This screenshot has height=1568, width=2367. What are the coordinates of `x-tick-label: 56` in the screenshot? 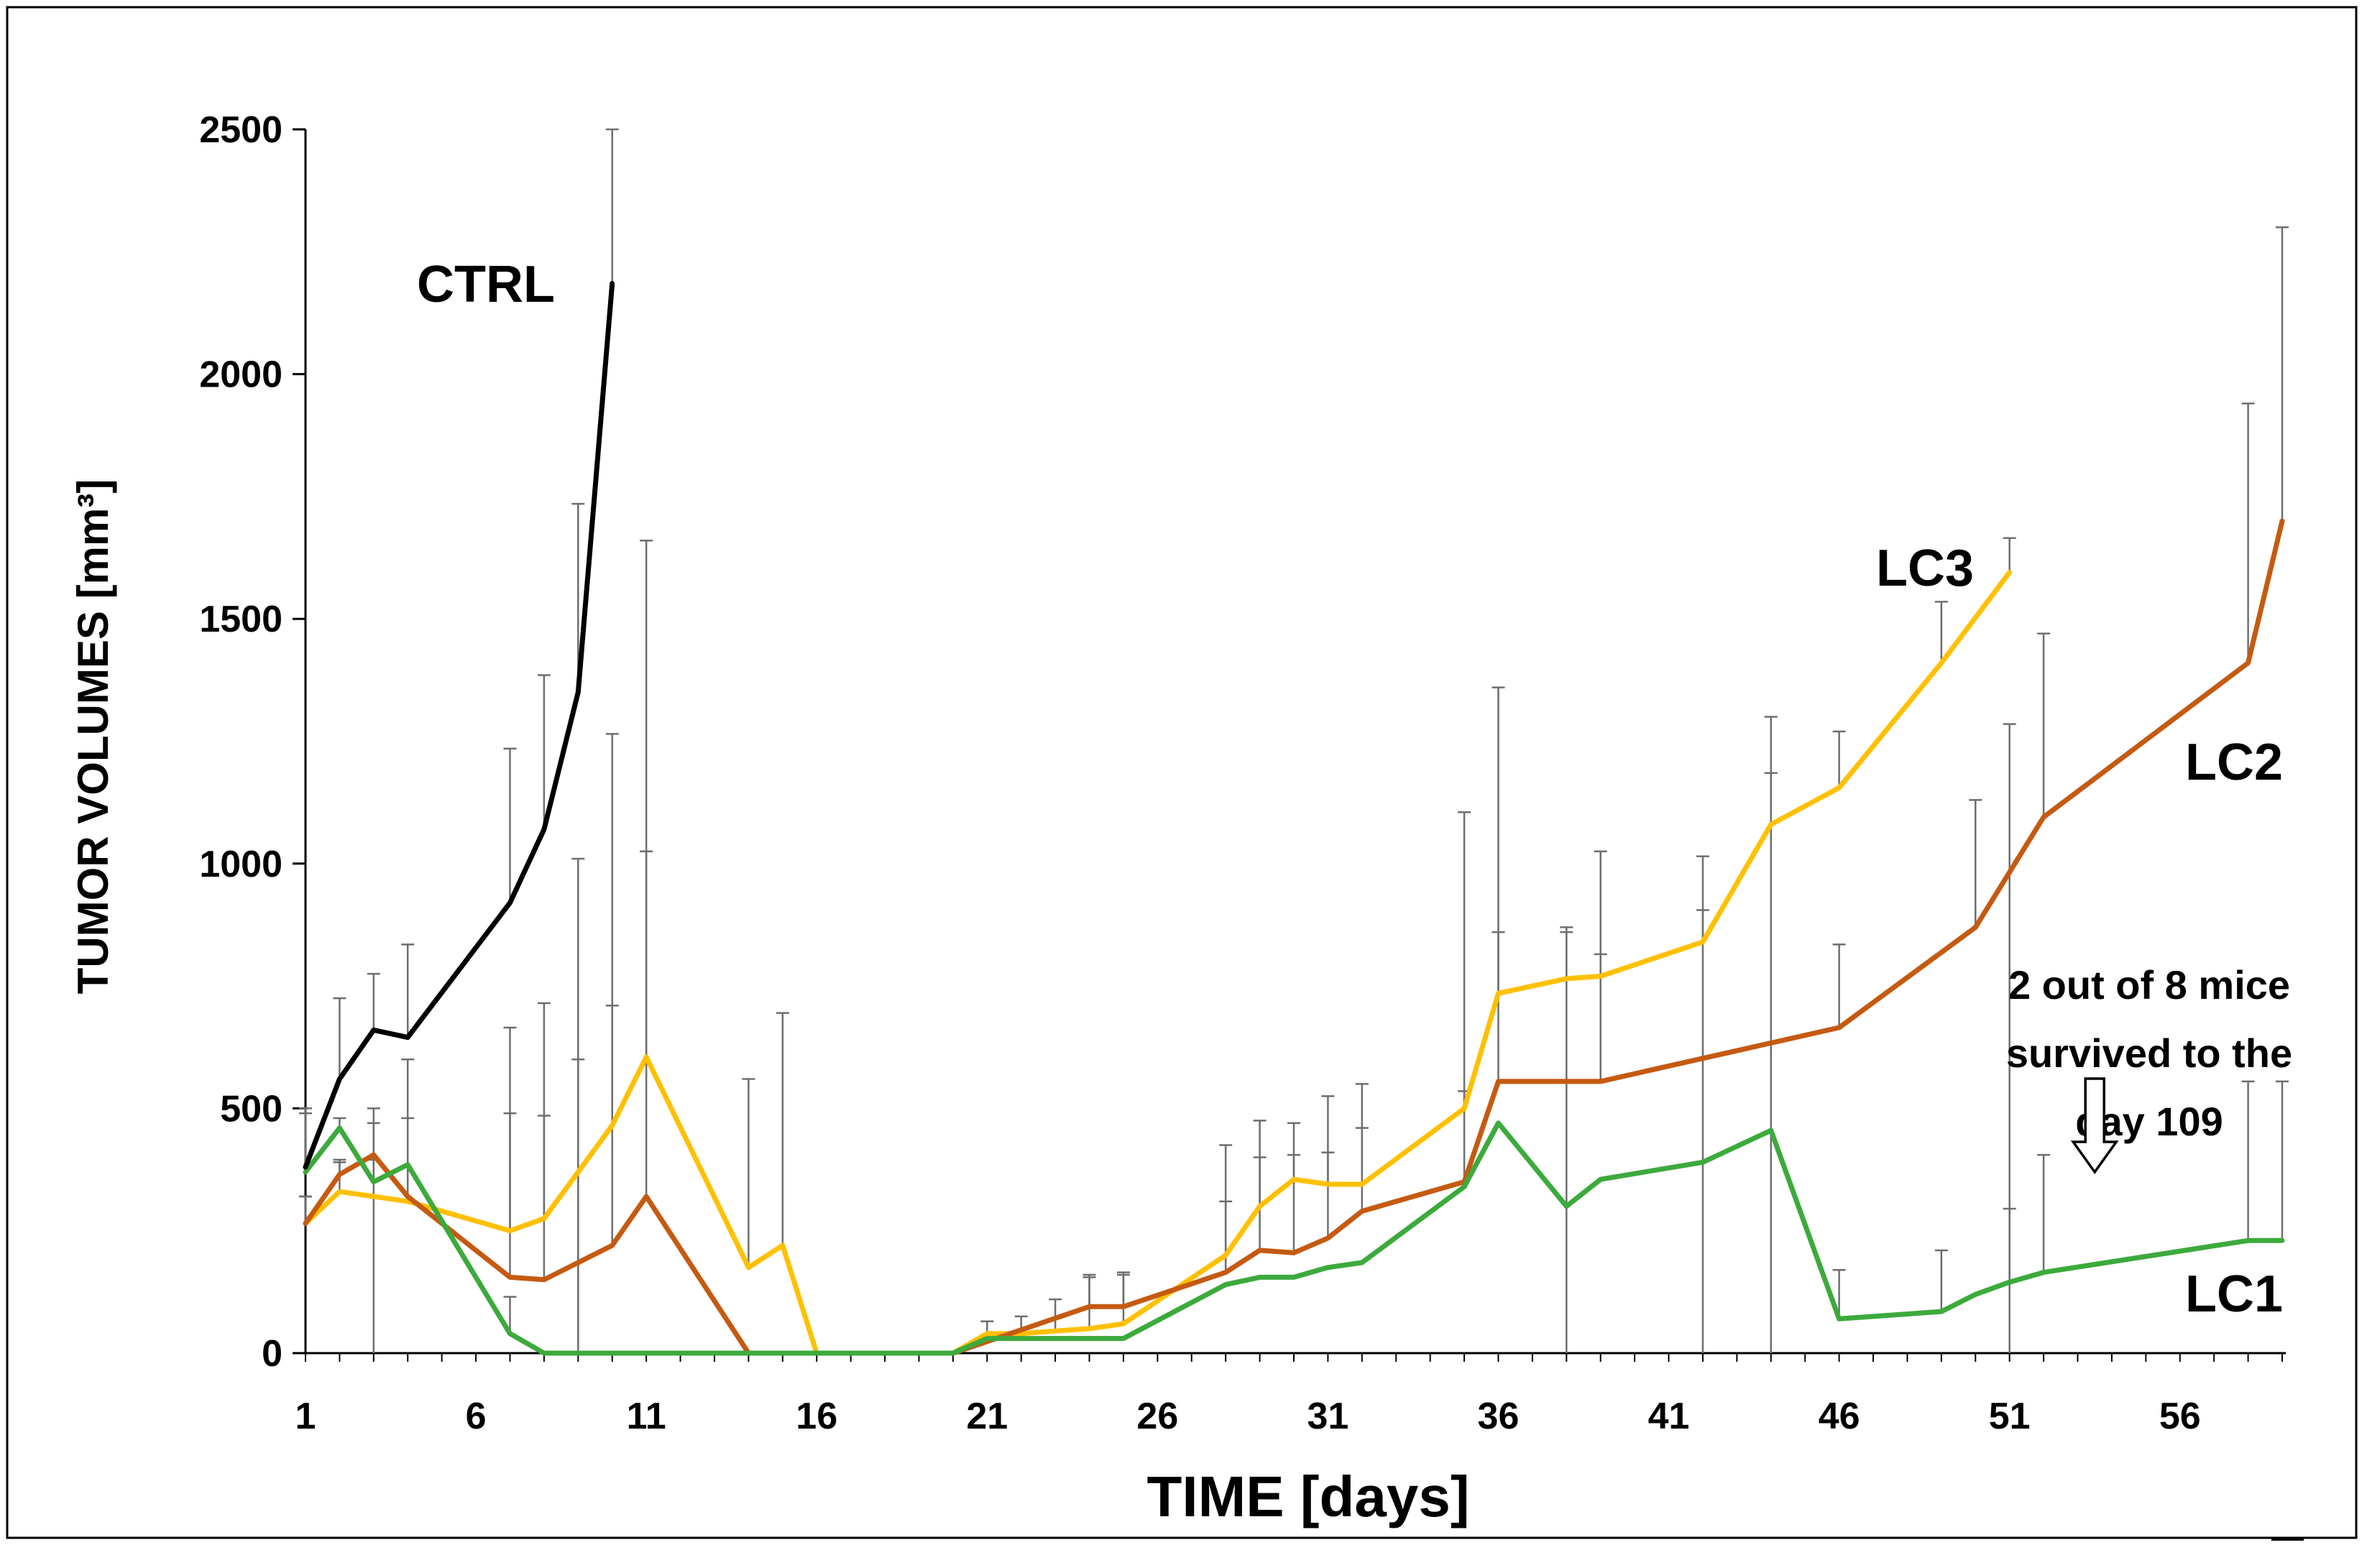 It's located at (2180, 1416).